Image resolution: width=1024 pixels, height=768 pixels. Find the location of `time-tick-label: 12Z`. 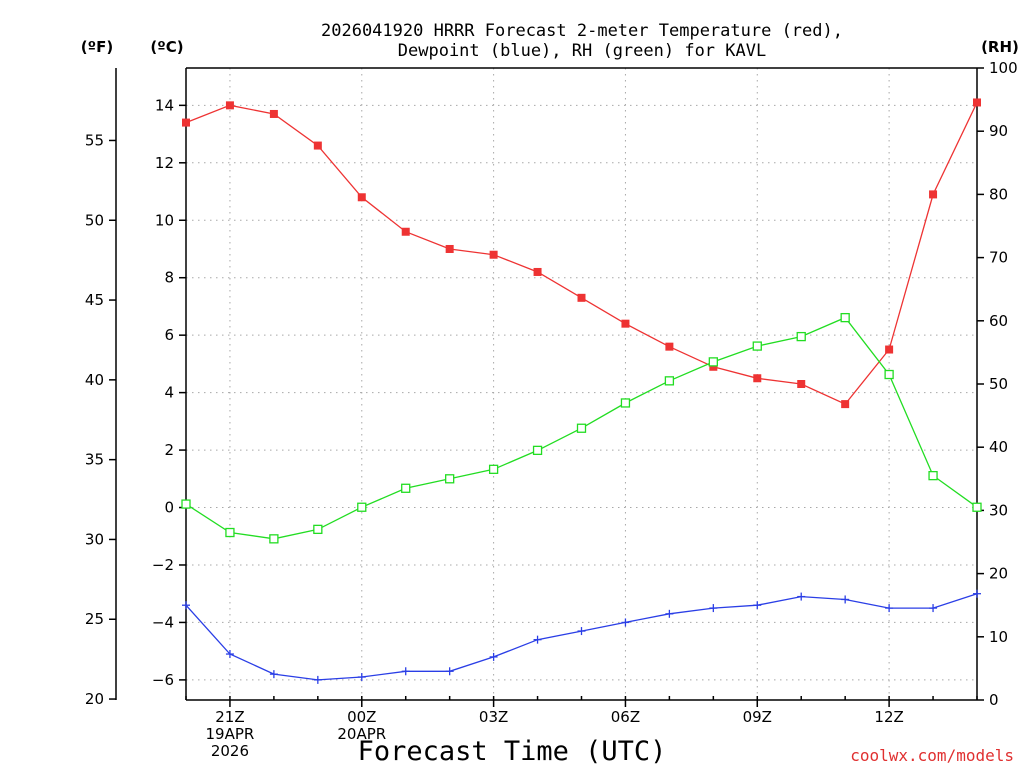

time-tick-label: 12Z is located at coordinates (888, 717).